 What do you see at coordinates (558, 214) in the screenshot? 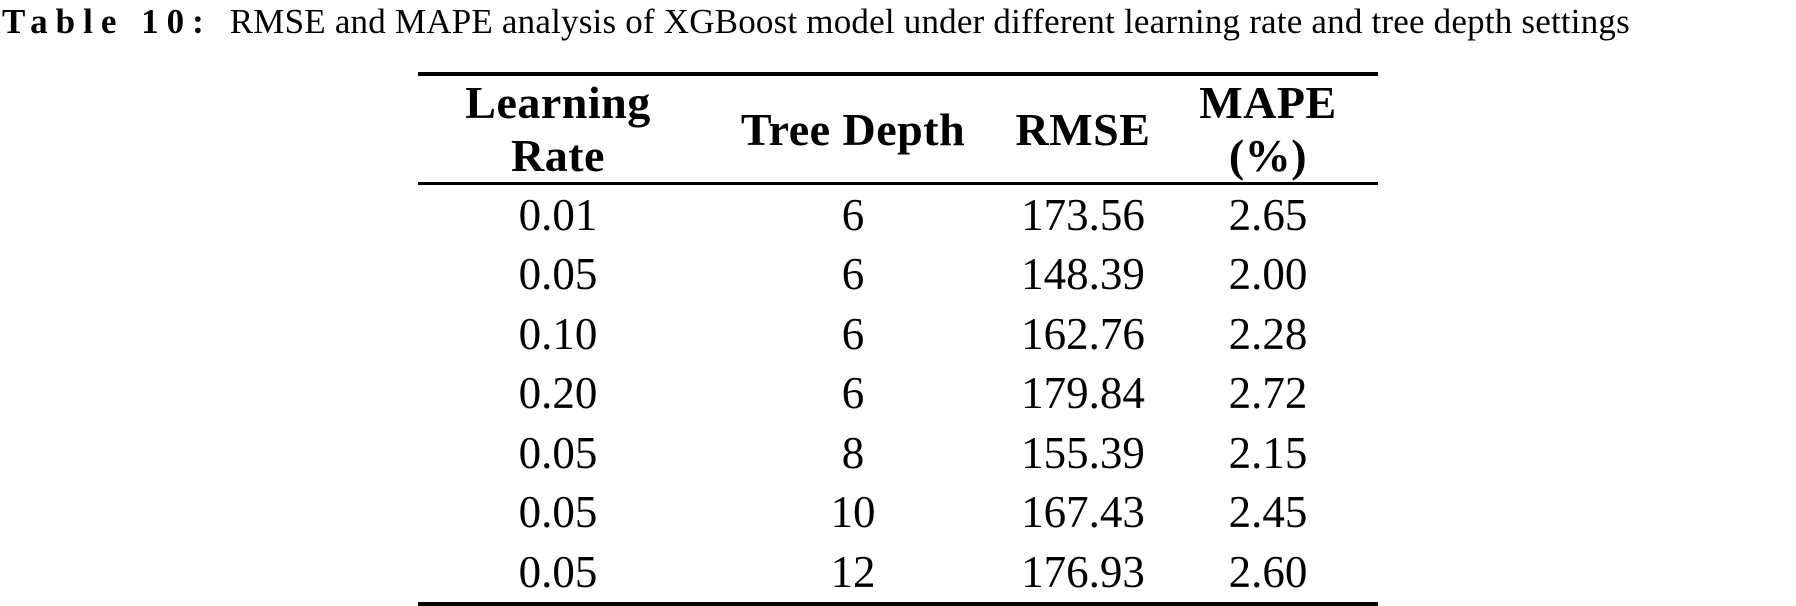
I see `table-cell: 0.01` at bounding box center [558, 214].